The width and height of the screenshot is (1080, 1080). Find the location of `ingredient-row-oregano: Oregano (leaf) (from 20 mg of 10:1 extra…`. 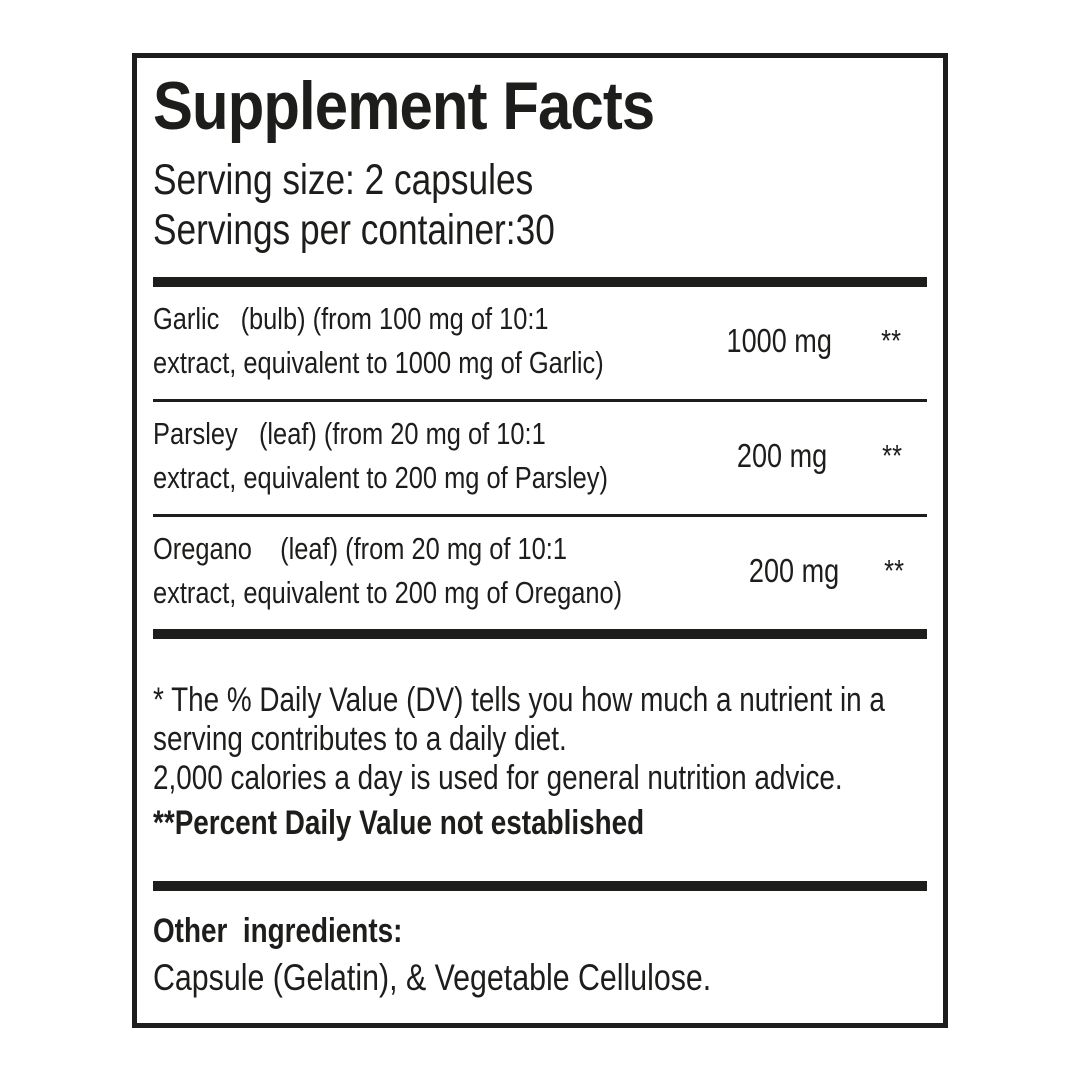

ingredient-row-oregano: Oregano (leaf) (from 20 mg of 10:1 extra… is located at coordinates (540, 573).